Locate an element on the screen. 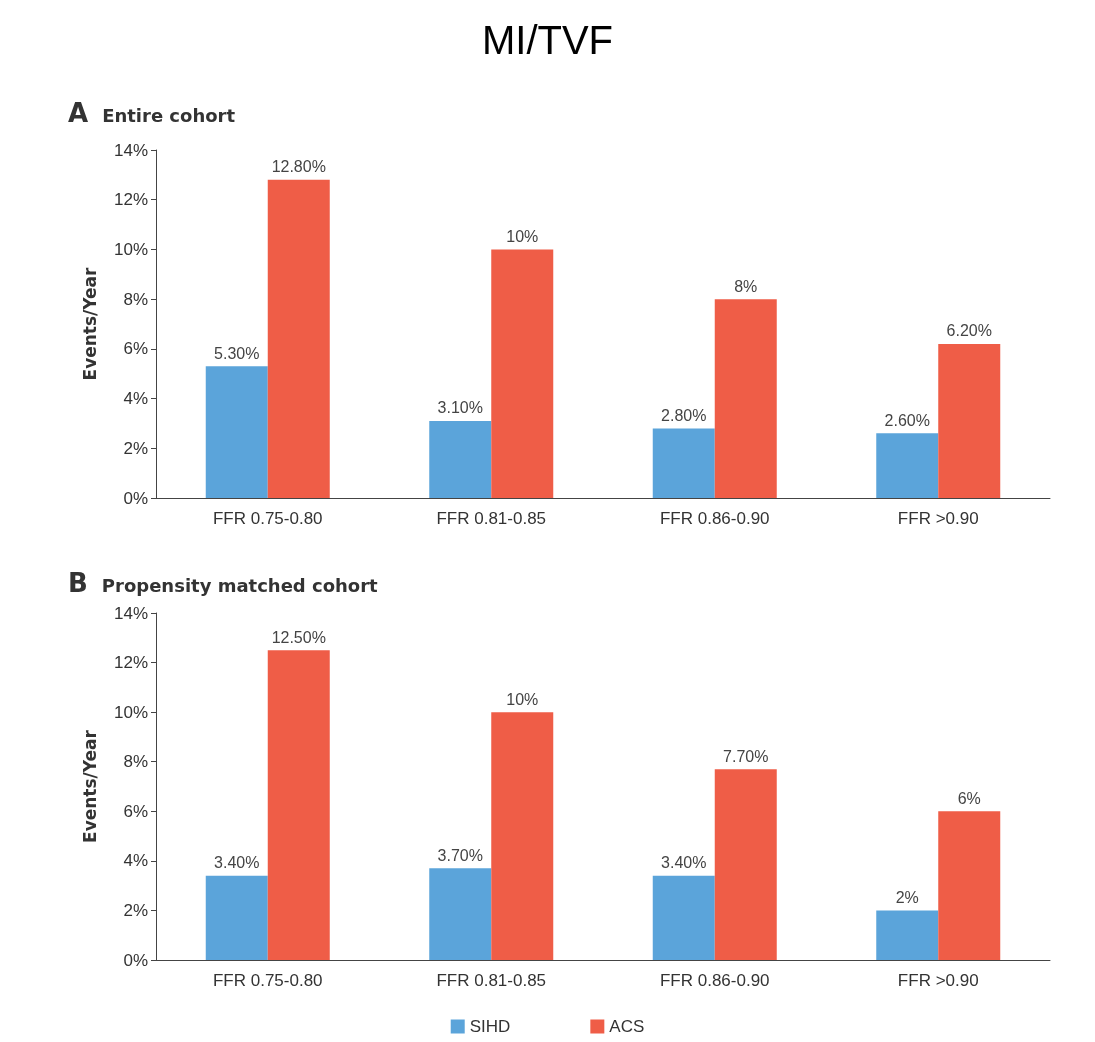 The width and height of the screenshot is (1095, 1042). text: A is located at coordinates (78, 113).